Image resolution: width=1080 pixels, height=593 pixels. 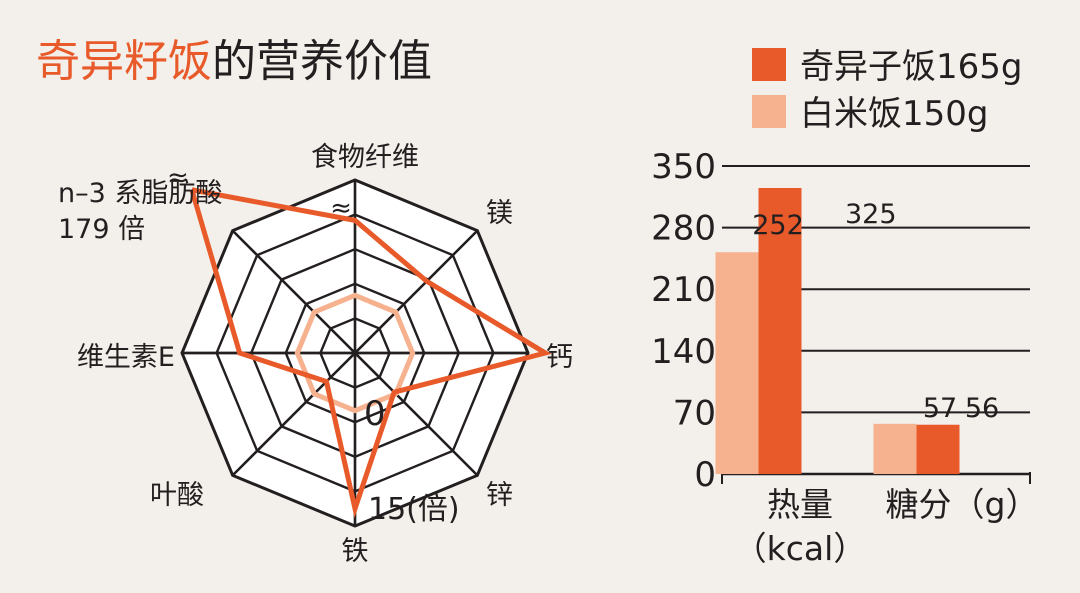 What do you see at coordinates (375, 414) in the screenshot?
I see `radar-min-label: 0` at bounding box center [375, 414].